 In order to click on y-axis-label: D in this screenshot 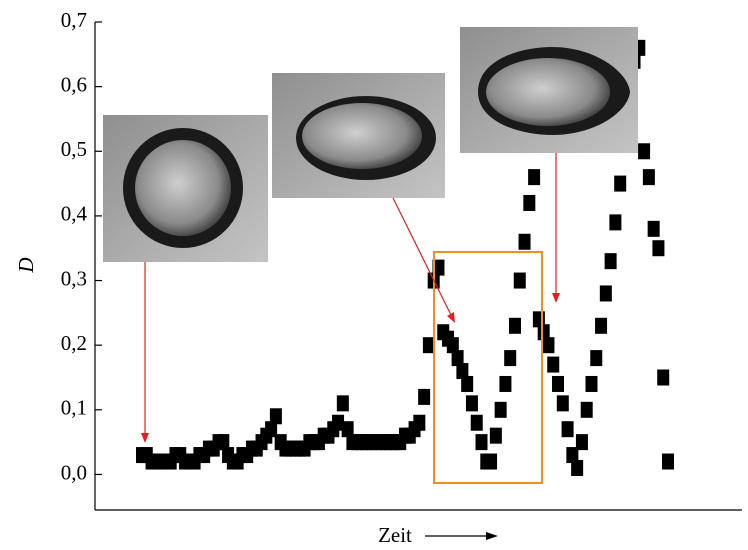, I will do `click(26, 265)`.